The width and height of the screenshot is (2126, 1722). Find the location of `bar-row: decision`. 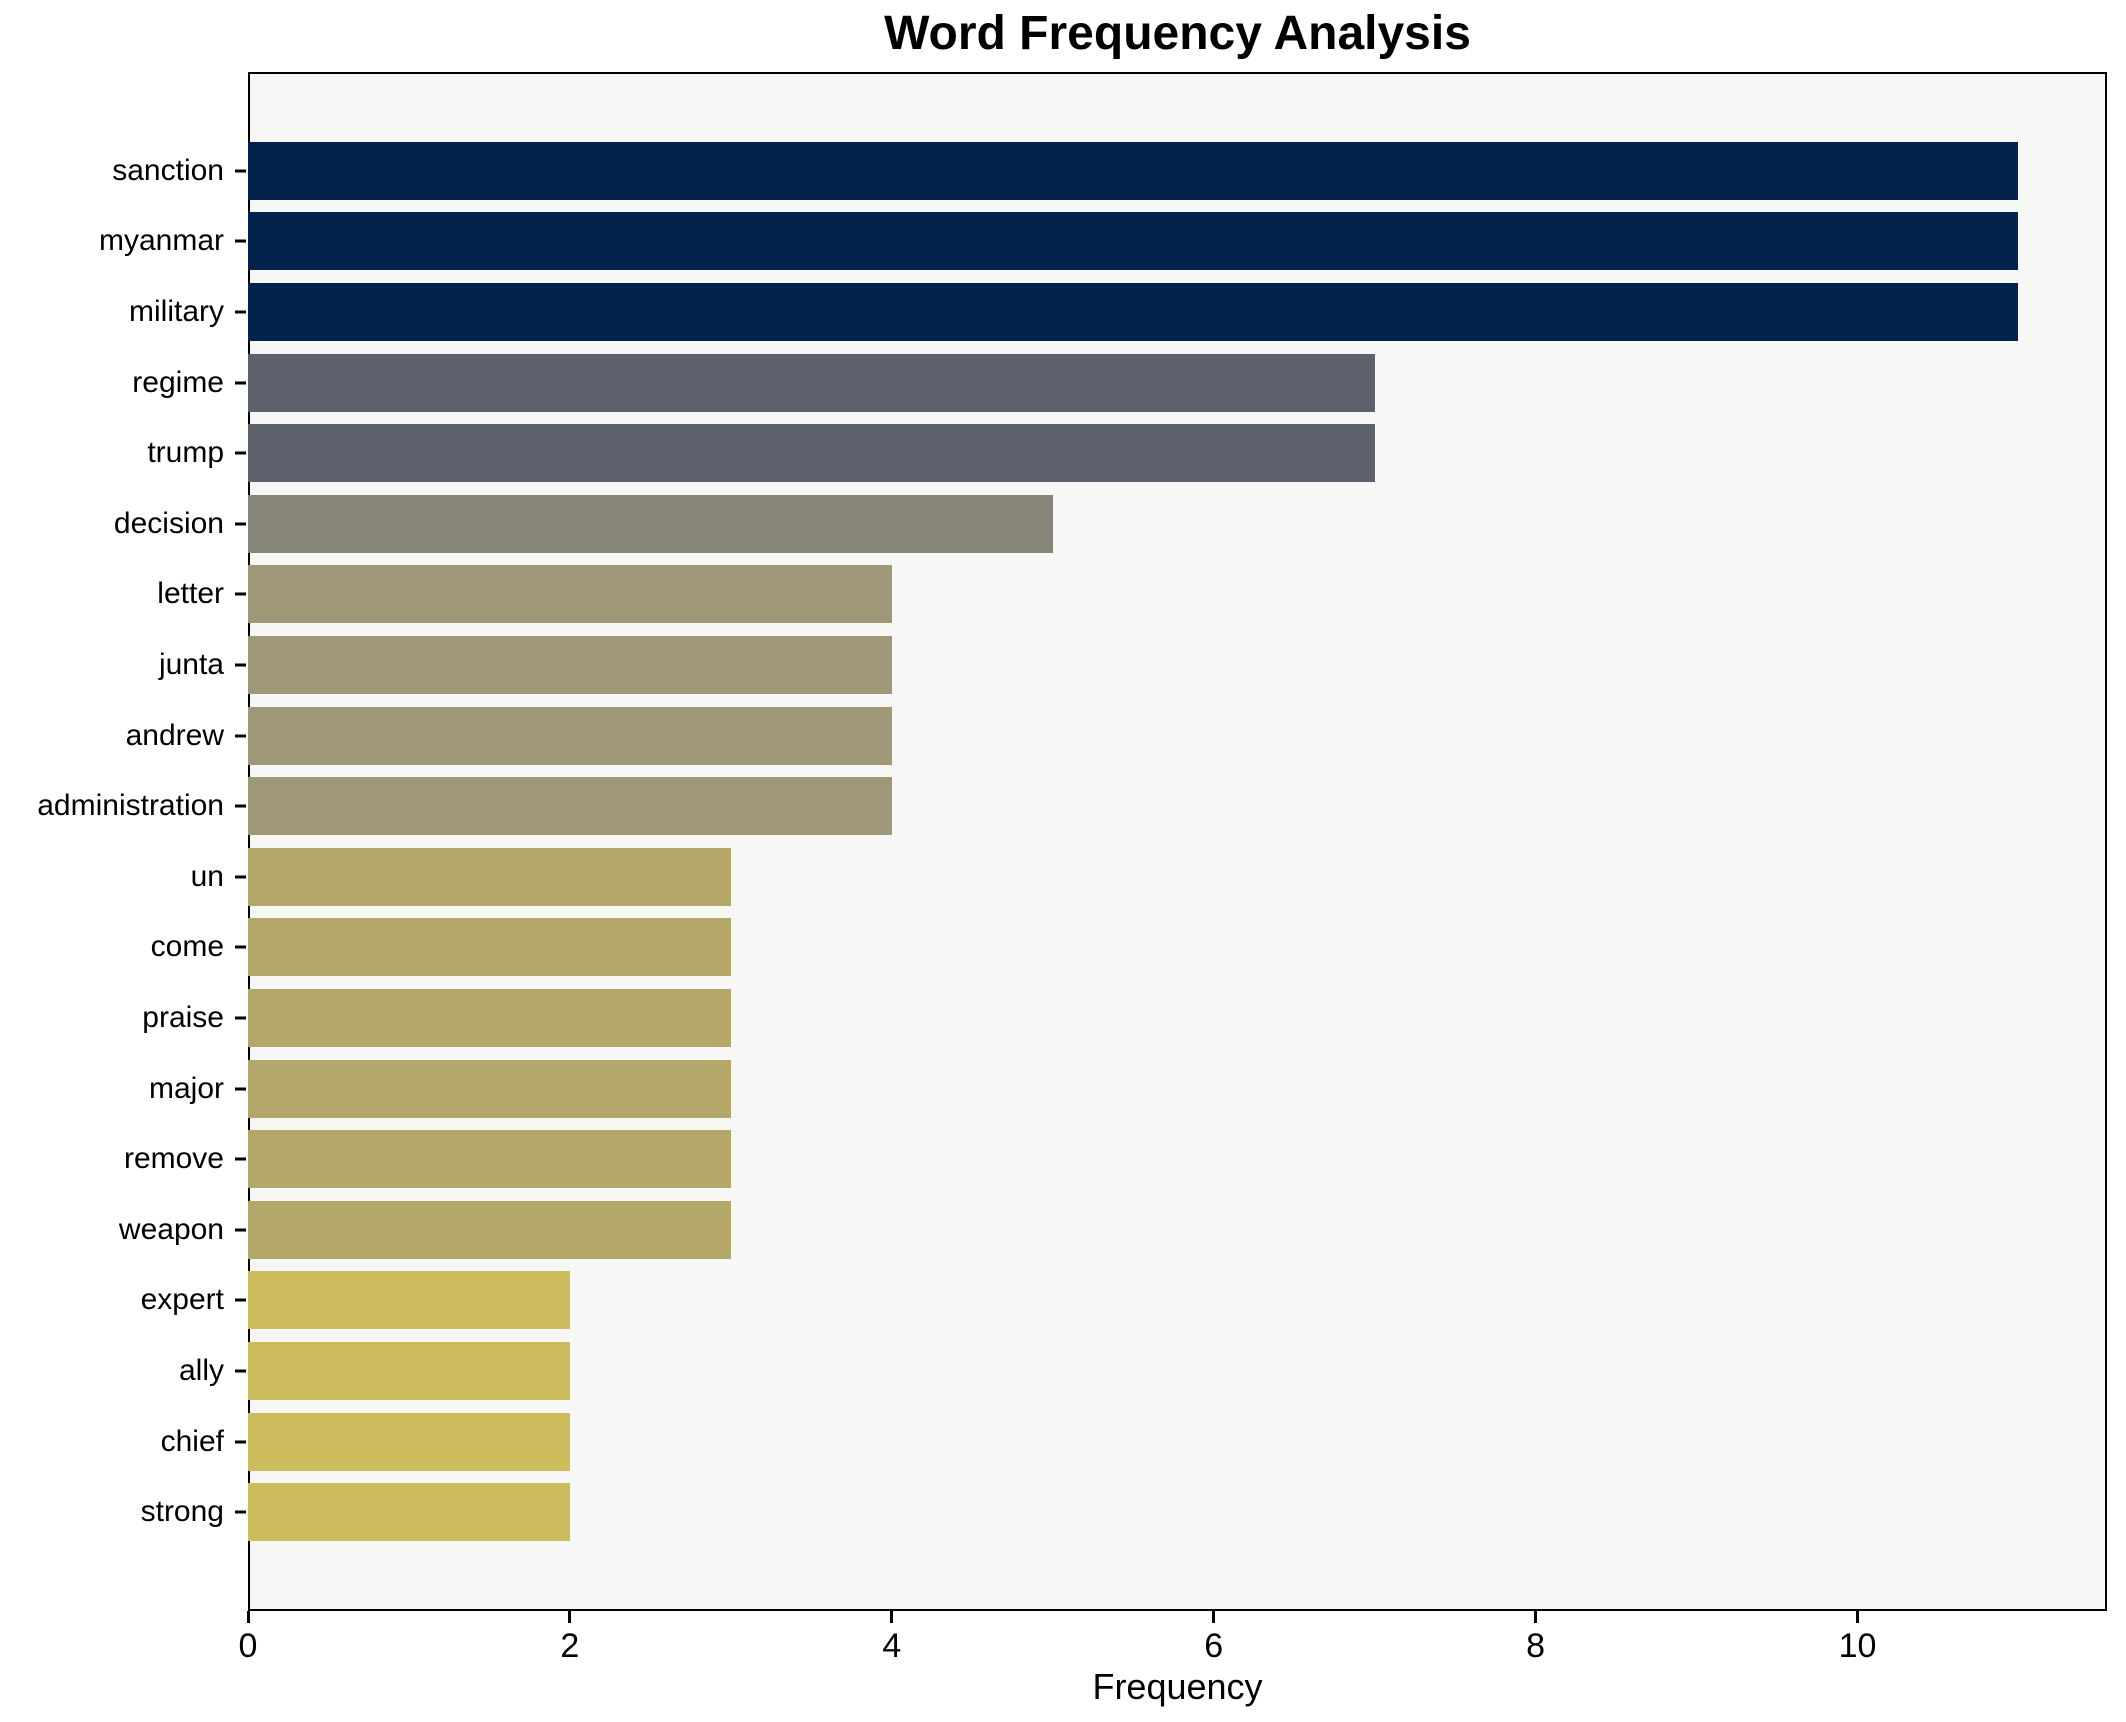

bar-row: decision is located at coordinates (1110, 524).